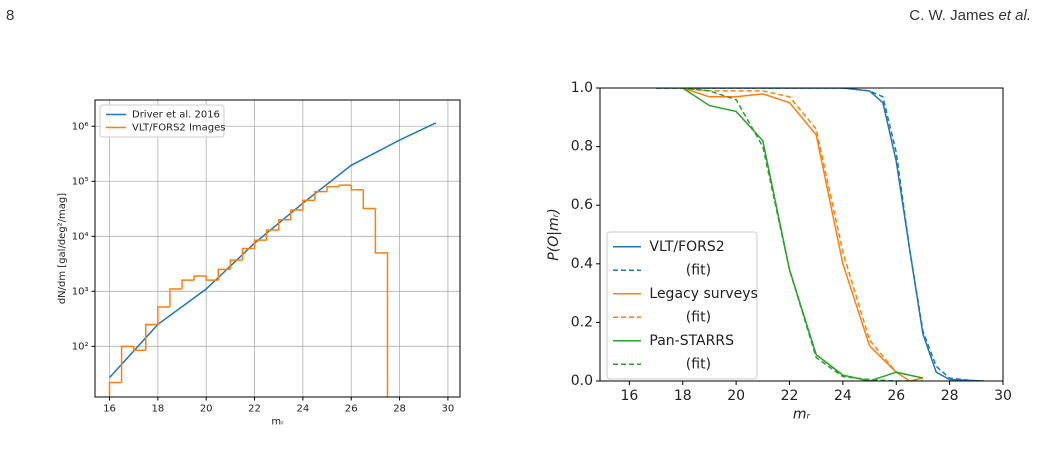  Describe the element at coordinates (703, 294) in the screenshot. I see `legend-label: Legacy surveys` at that location.